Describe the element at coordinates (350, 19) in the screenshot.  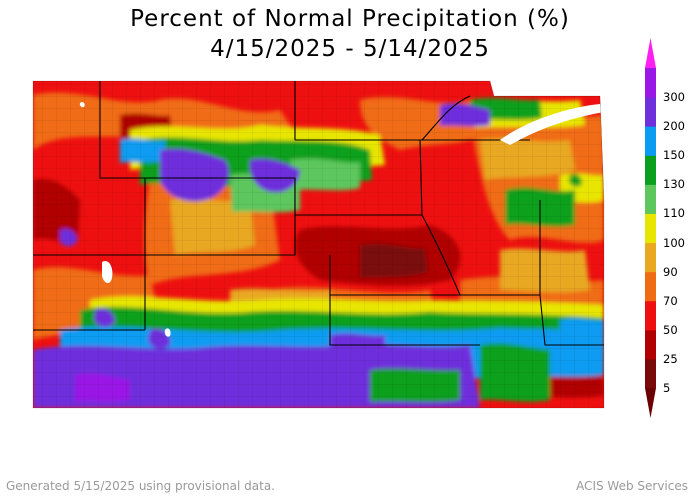
I see `map-title: Percent of Normal Precipitation (%)` at that location.